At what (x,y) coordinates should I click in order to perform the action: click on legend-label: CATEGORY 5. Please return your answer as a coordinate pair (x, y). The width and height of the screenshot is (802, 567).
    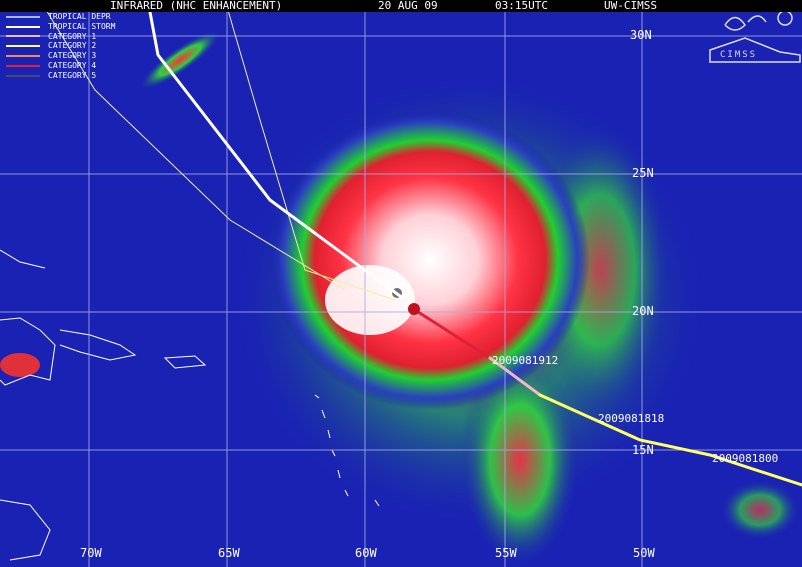
    Looking at the image, I should click on (72, 75).